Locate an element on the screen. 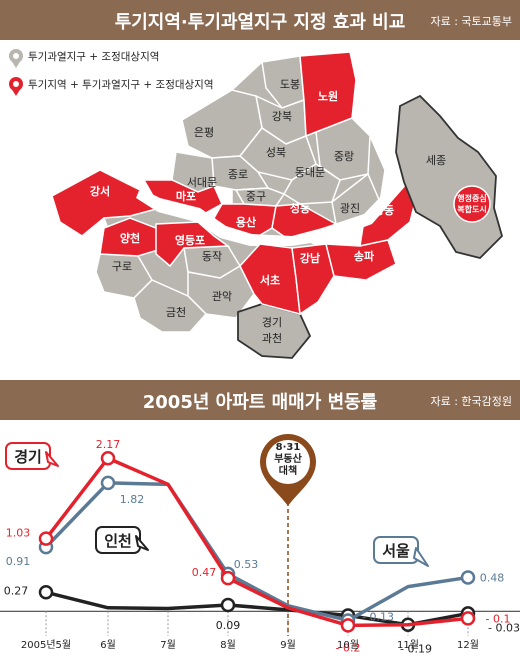 The width and height of the screenshot is (520, 656). legend-red-marker is located at coordinates (16, 86).